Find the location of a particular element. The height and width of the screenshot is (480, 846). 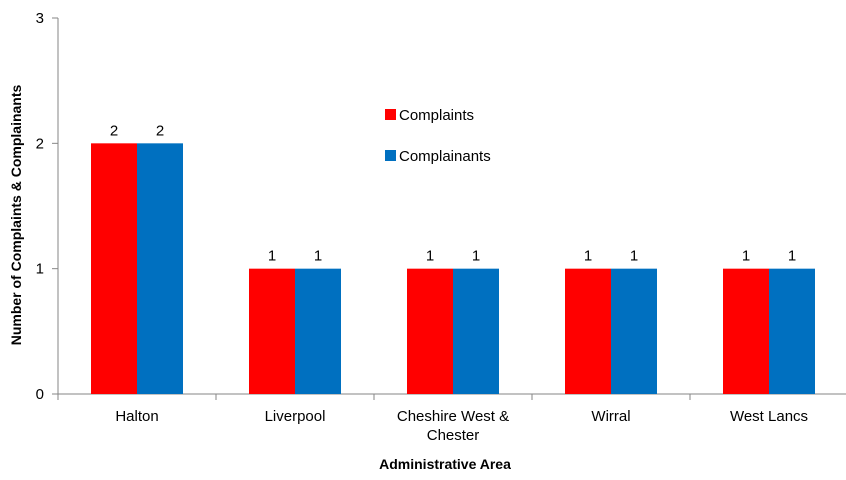

legend-swatch-complainants is located at coordinates (390, 155).